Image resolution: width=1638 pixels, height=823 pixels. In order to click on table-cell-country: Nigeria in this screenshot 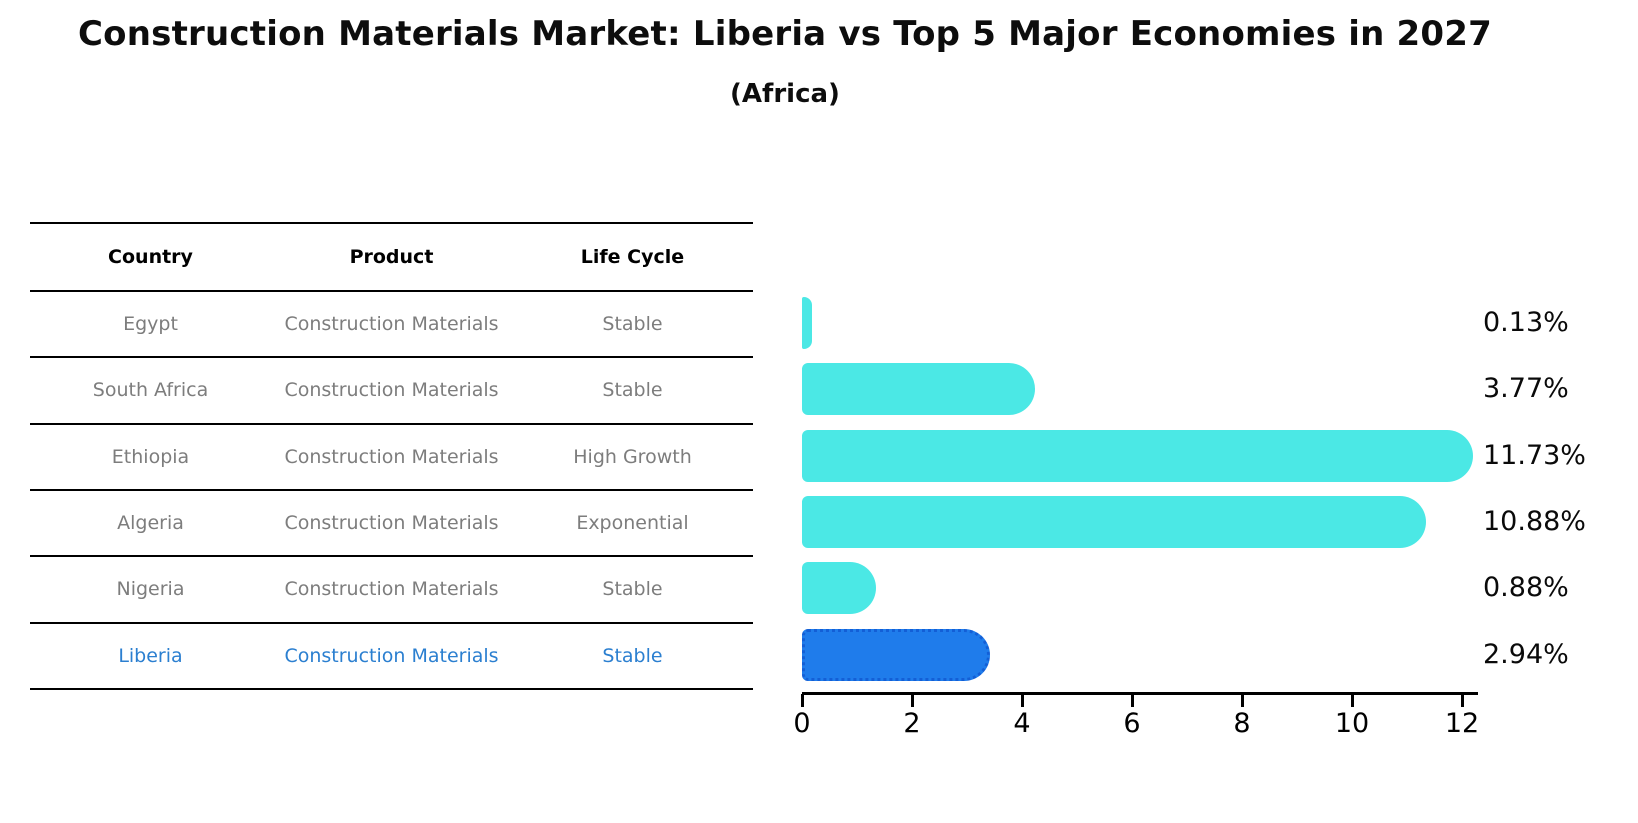, I will do `click(150, 589)`.